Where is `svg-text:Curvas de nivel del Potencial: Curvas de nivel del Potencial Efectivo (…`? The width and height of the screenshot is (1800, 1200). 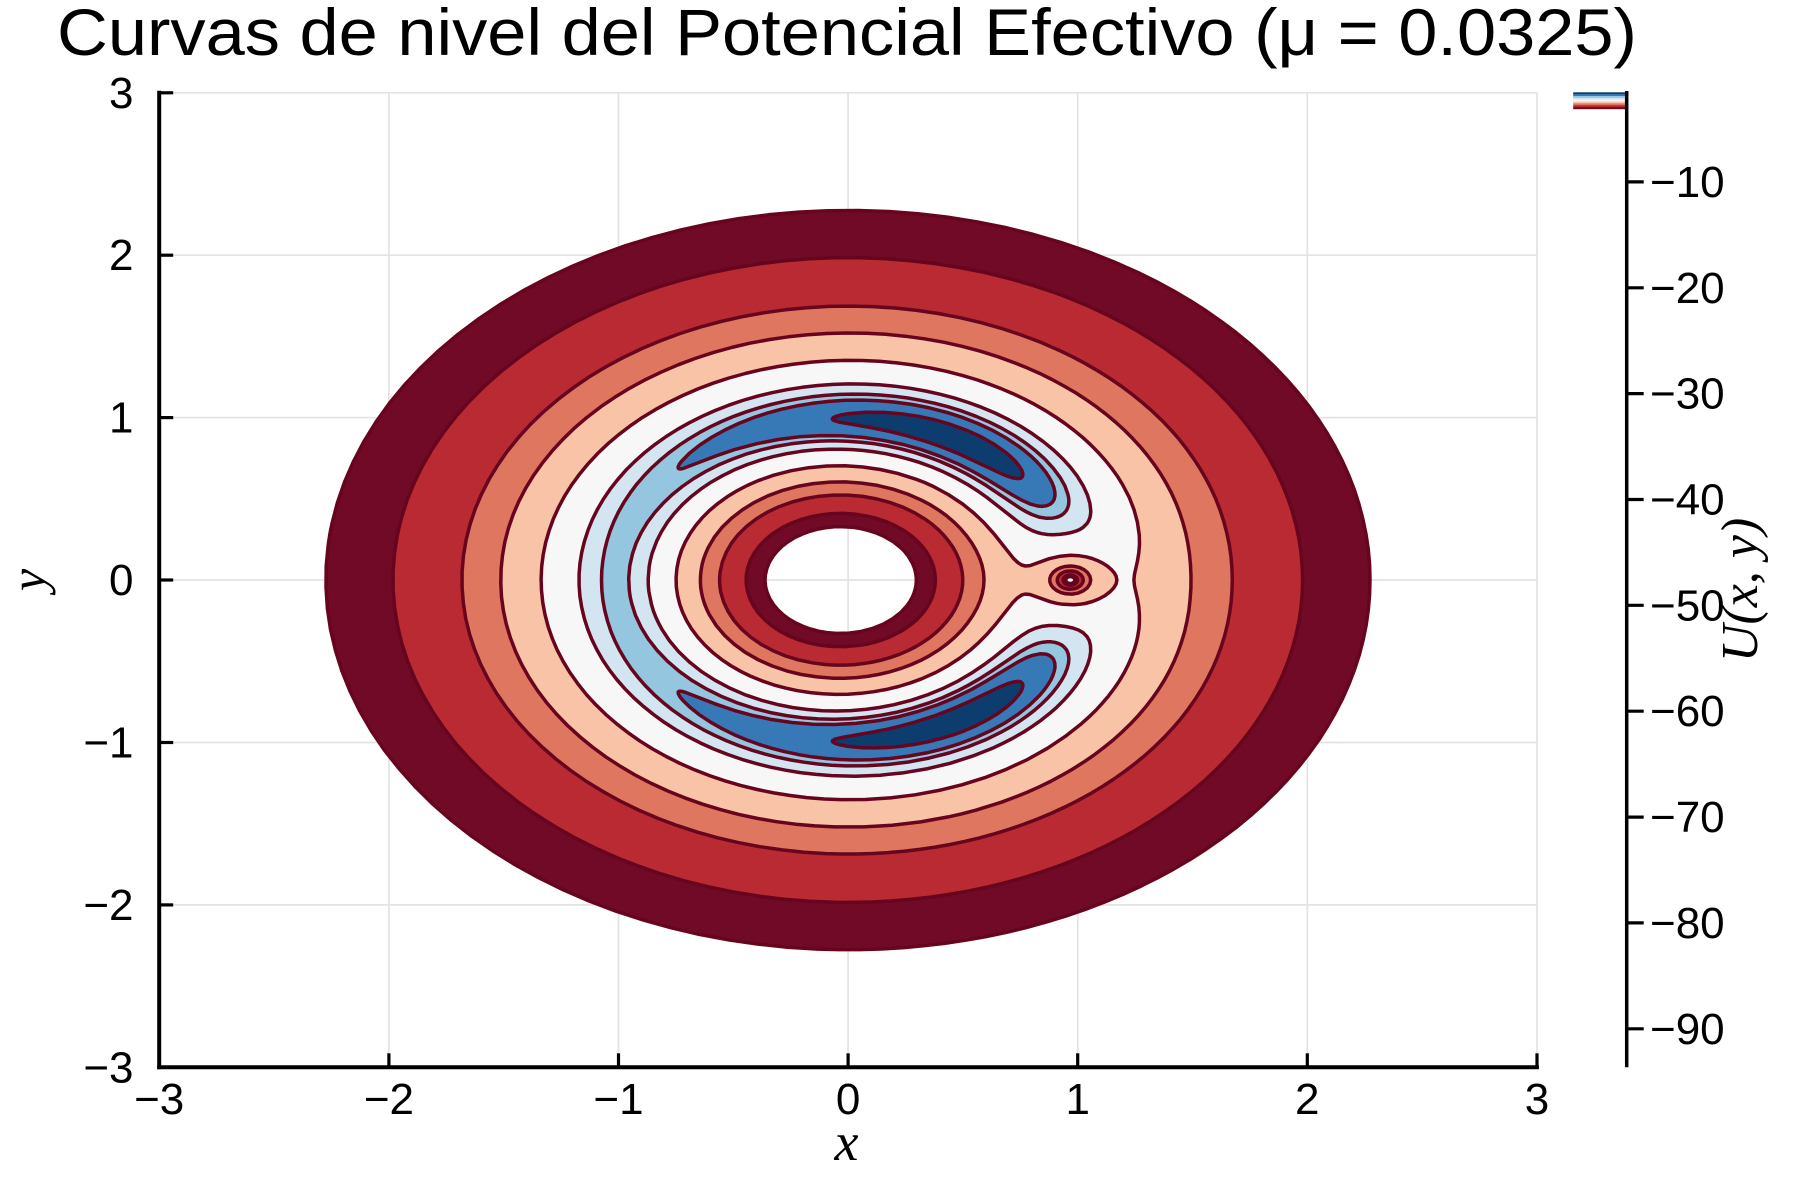 svg-text:Curvas de nivel del Potencial: Curvas de nivel del Potencial Efectivo (… is located at coordinates (847, 34).